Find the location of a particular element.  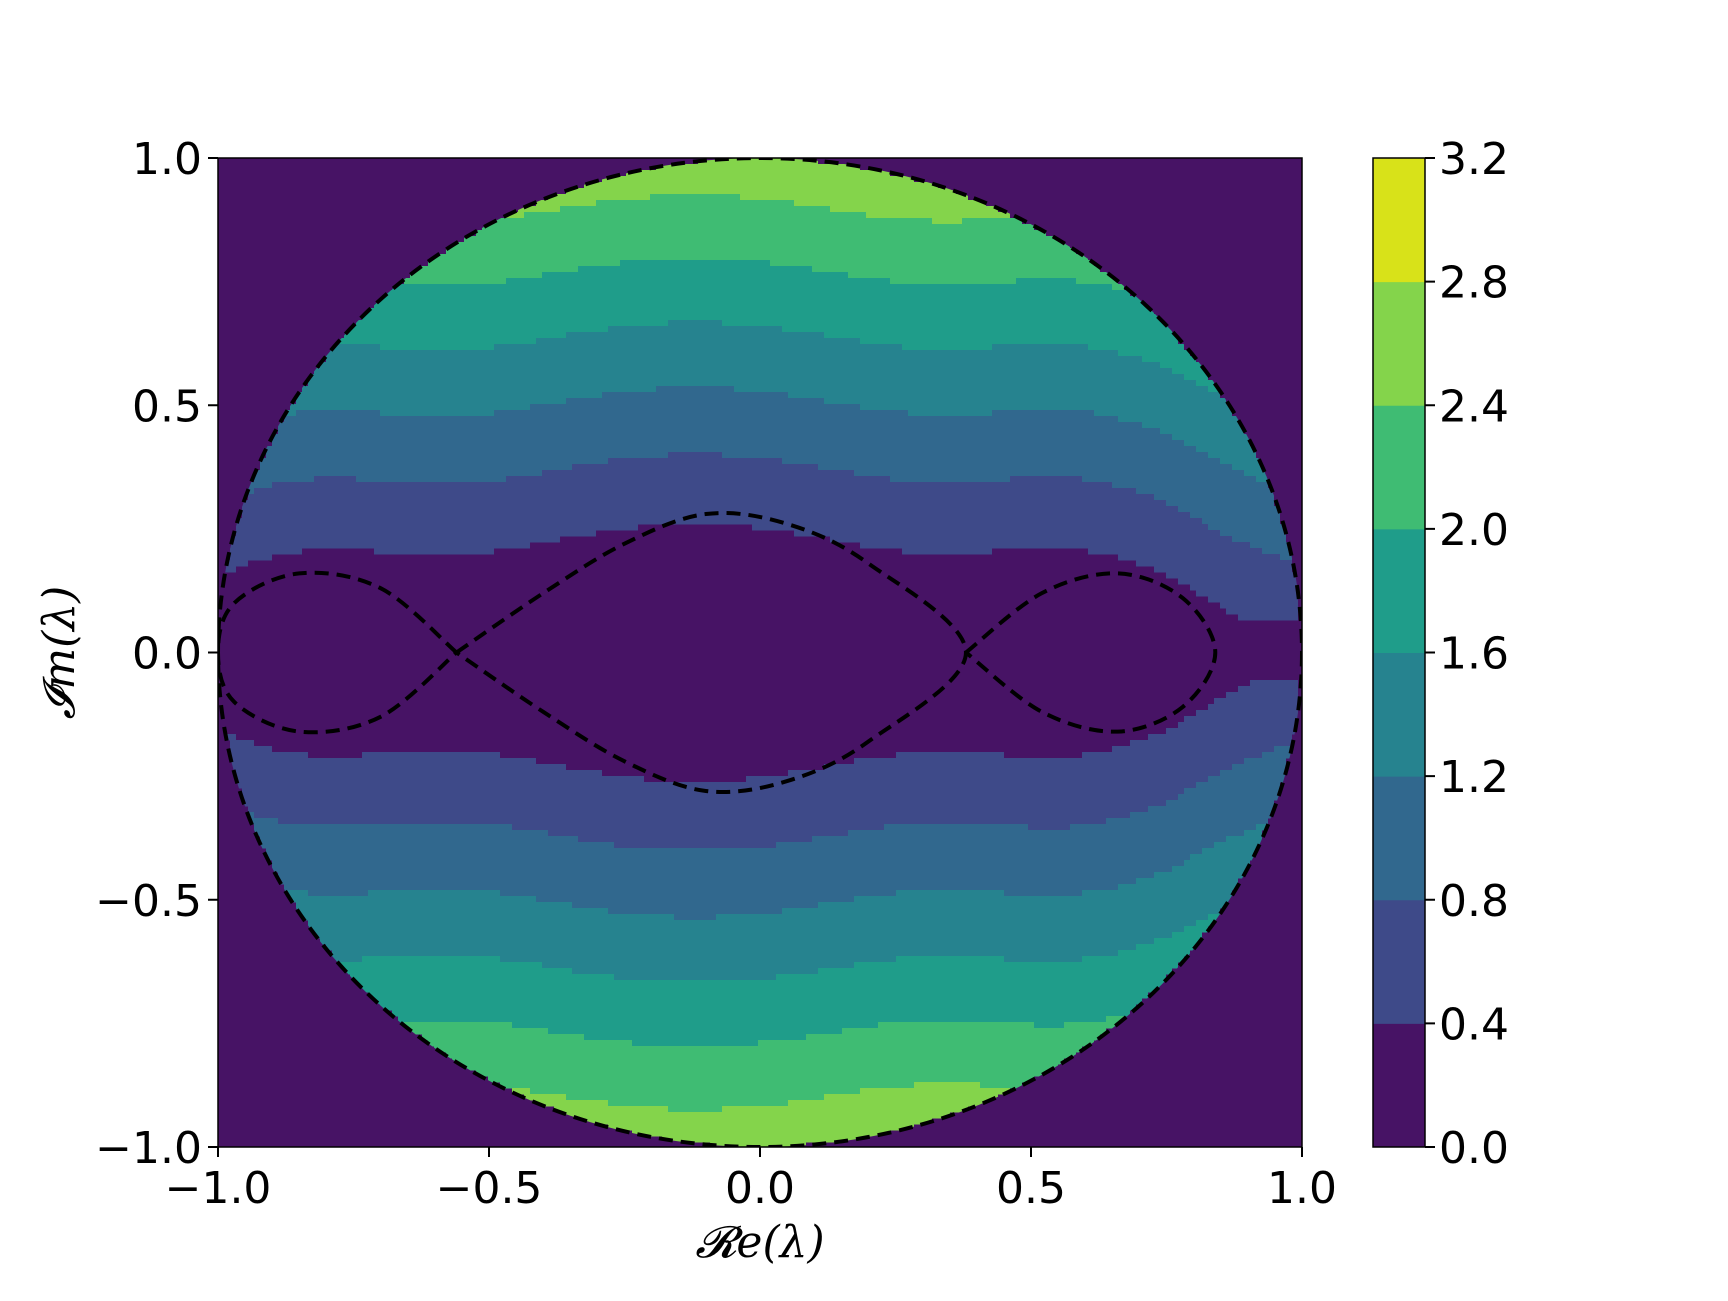

x-tick-label: −1.0 is located at coordinates (218, 1188).